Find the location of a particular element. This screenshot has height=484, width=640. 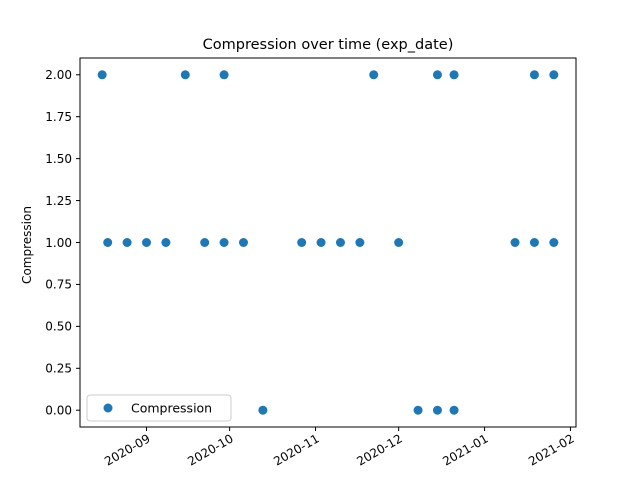

y-tick-label: 1.00 is located at coordinates (58, 243).